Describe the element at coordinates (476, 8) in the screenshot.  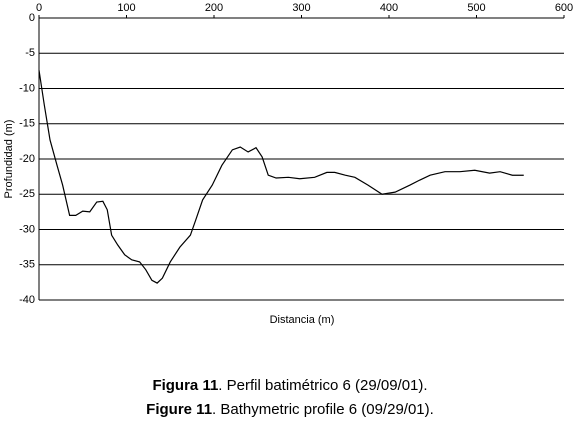
I see `x-tick-label: 500` at that location.